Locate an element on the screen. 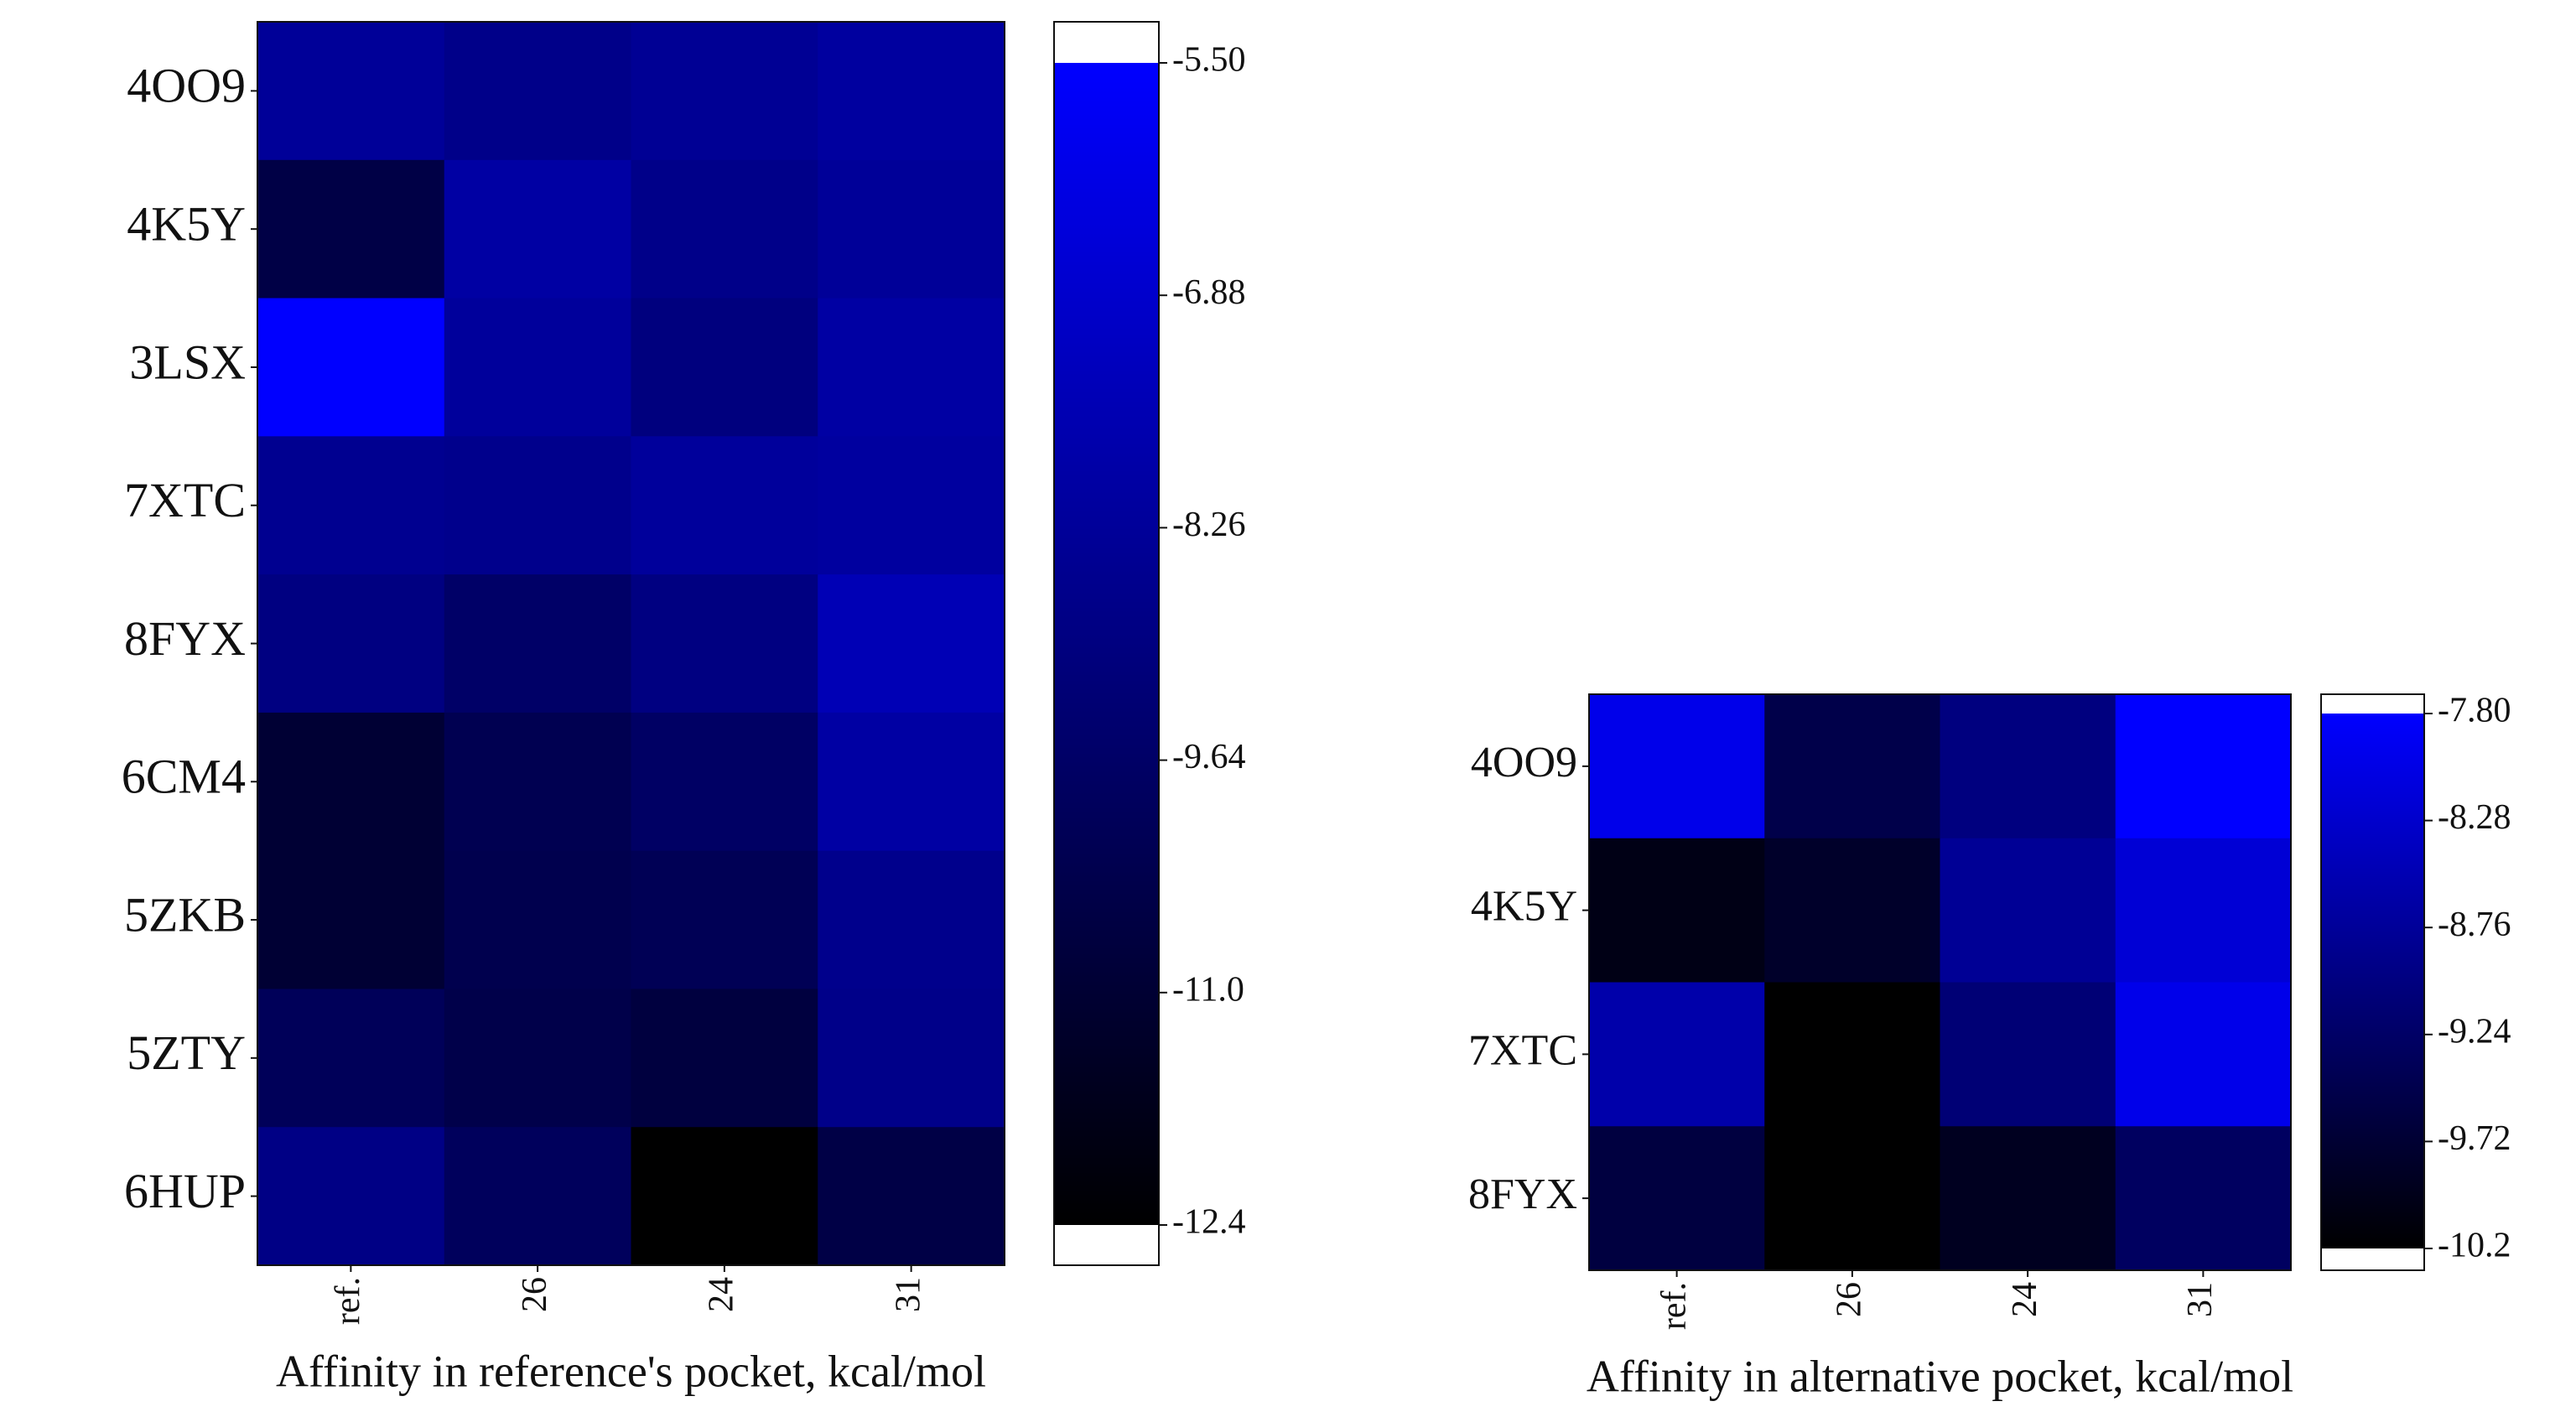 This screenshot has width=2576, height=1417. colorbar-tick-label: -6.88 is located at coordinates (1209, 292).